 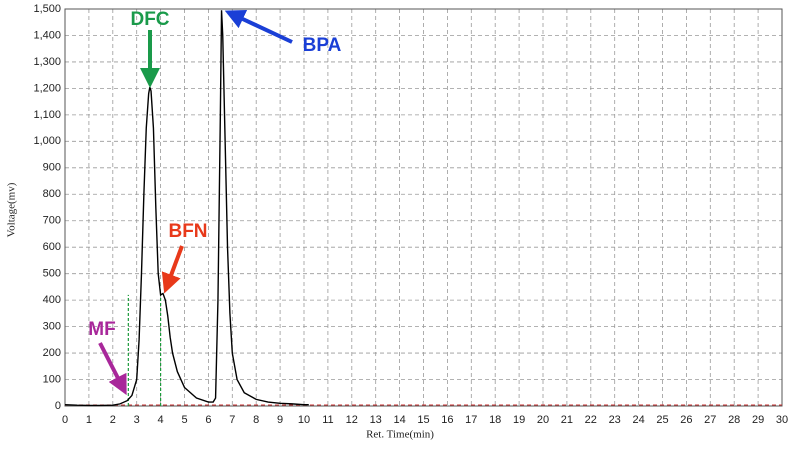 What do you see at coordinates (184, 420) in the screenshot?
I see `x-tick-label: 5` at bounding box center [184, 420].